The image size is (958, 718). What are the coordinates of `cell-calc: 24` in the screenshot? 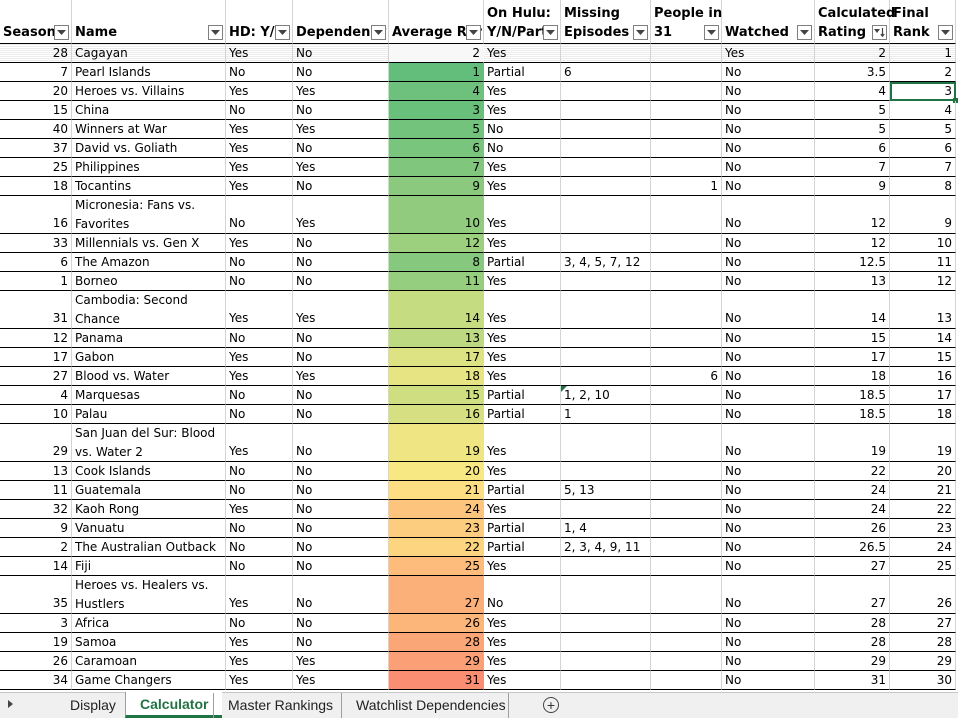 It's located at (852, 490).